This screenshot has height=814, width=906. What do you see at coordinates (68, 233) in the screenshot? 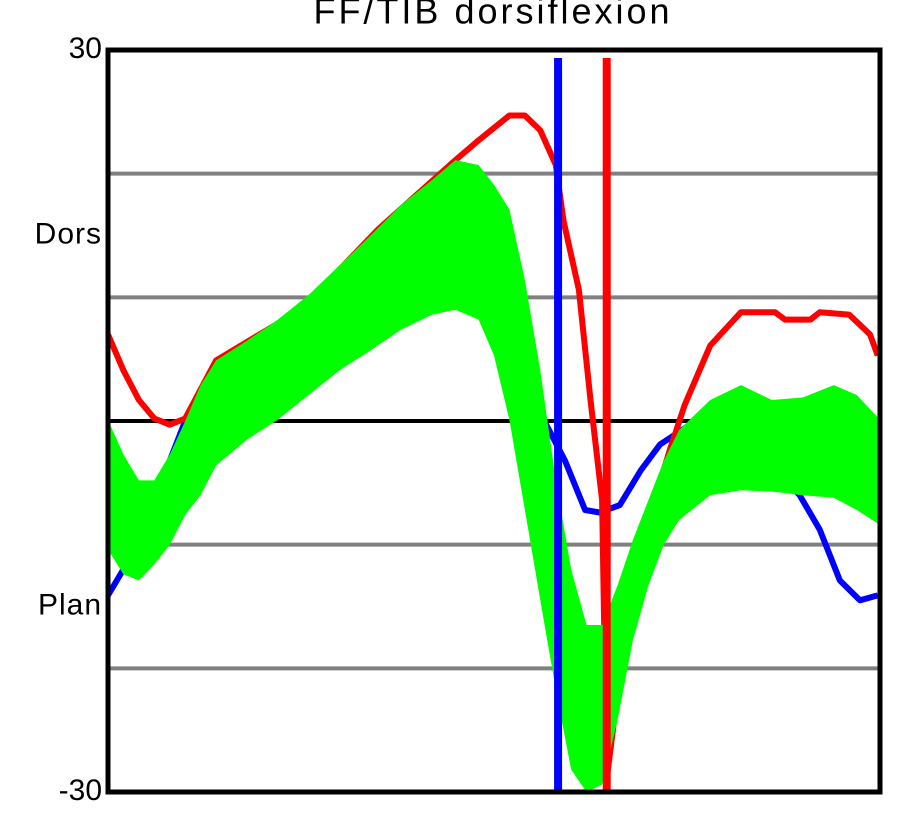
I see `axis-annotation: Dors` at bounding box center [68, 233].